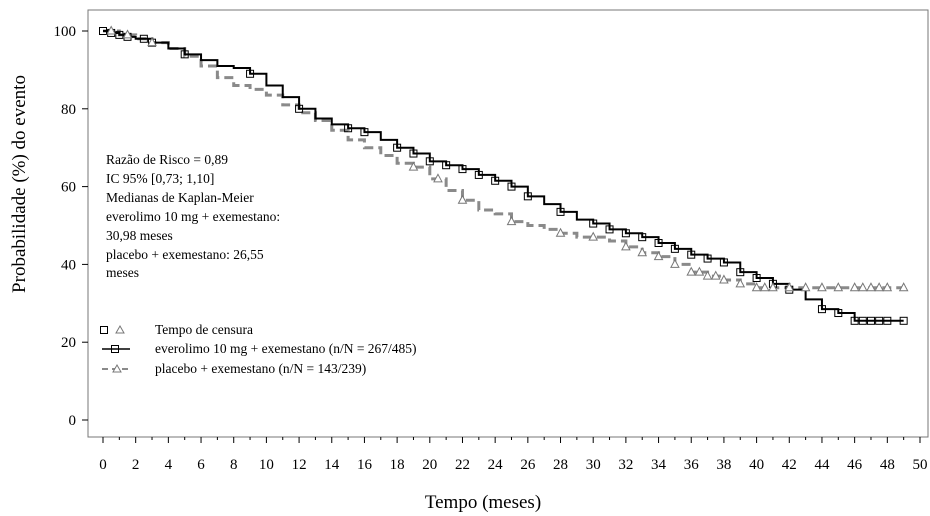  What do you see at coordinates (68, 188) in the screenshot?
I see `y-tick-label: 60` at bounding box center [68, 188].